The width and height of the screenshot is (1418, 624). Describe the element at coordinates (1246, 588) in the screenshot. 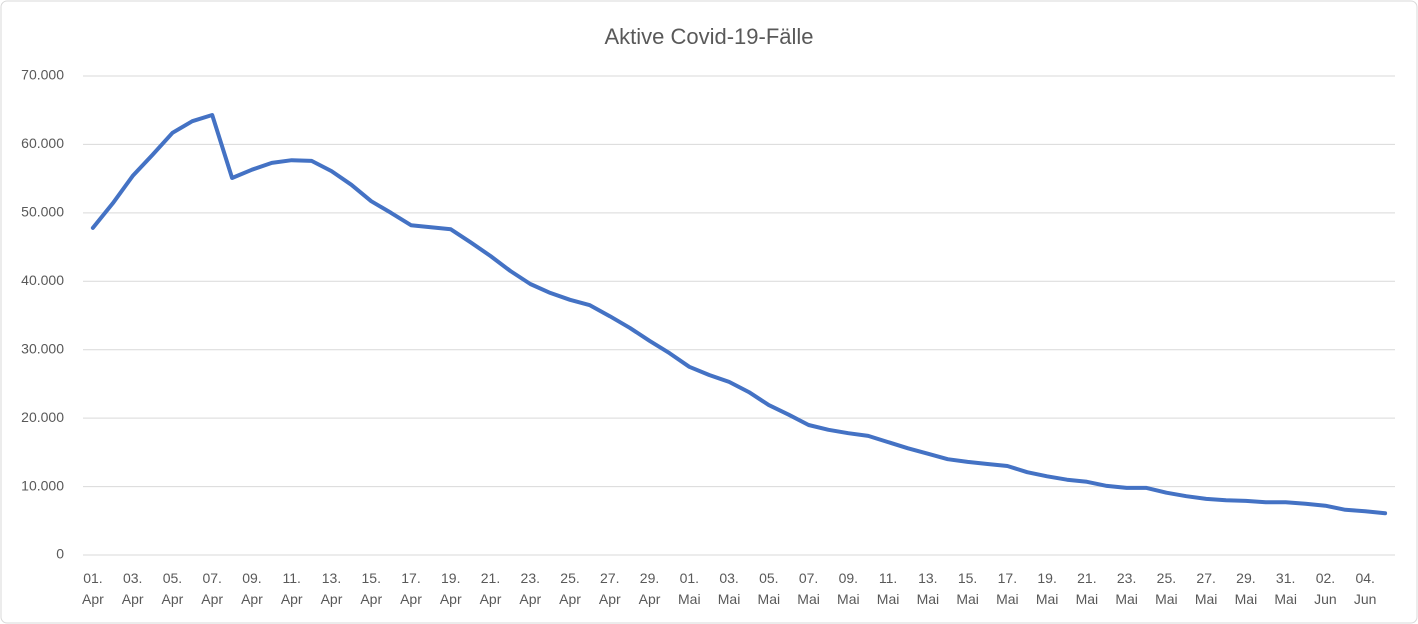

I see `x-tick-label: 29. Mai` at that location.